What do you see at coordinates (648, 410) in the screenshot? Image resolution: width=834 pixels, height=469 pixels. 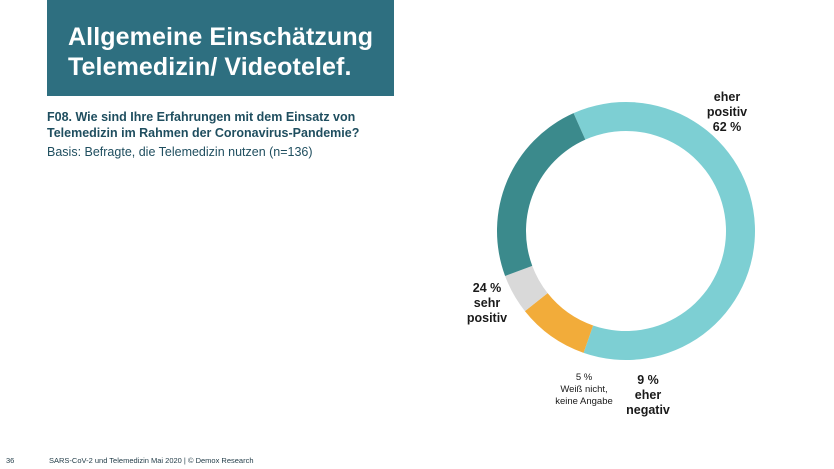 I see `label-line: negativ` at bounding box center [648, 410].